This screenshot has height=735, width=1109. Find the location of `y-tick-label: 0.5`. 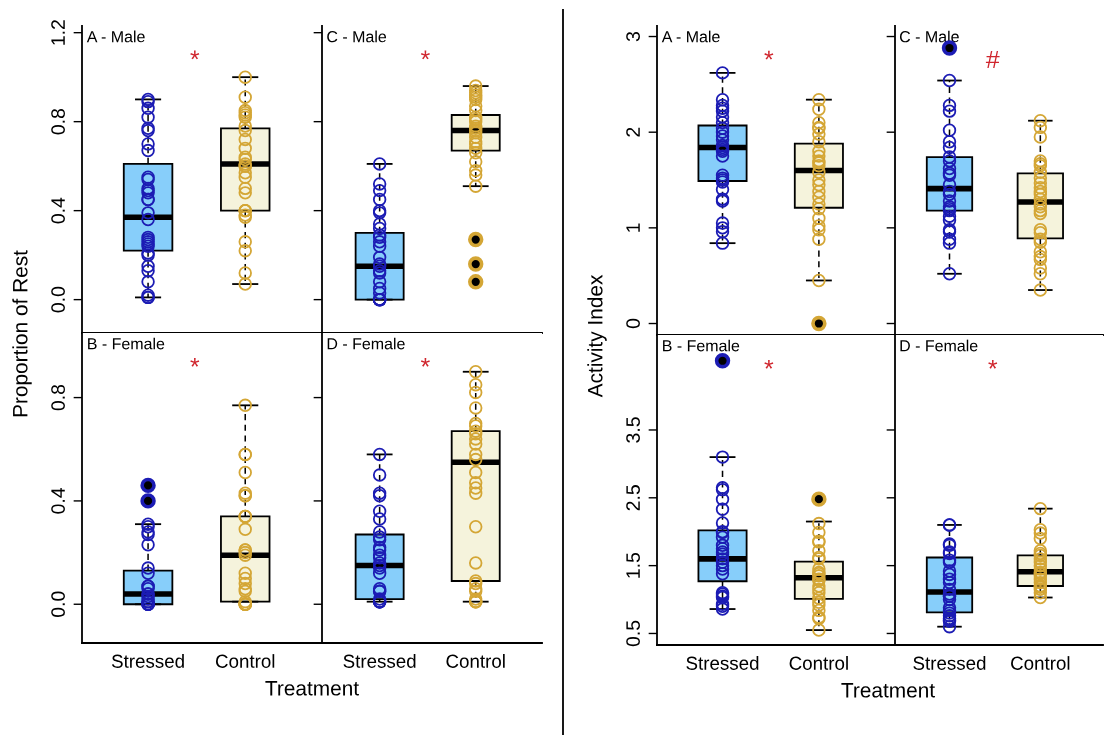

y-tick-label: 0.5 is located at coordinates (633, 633).